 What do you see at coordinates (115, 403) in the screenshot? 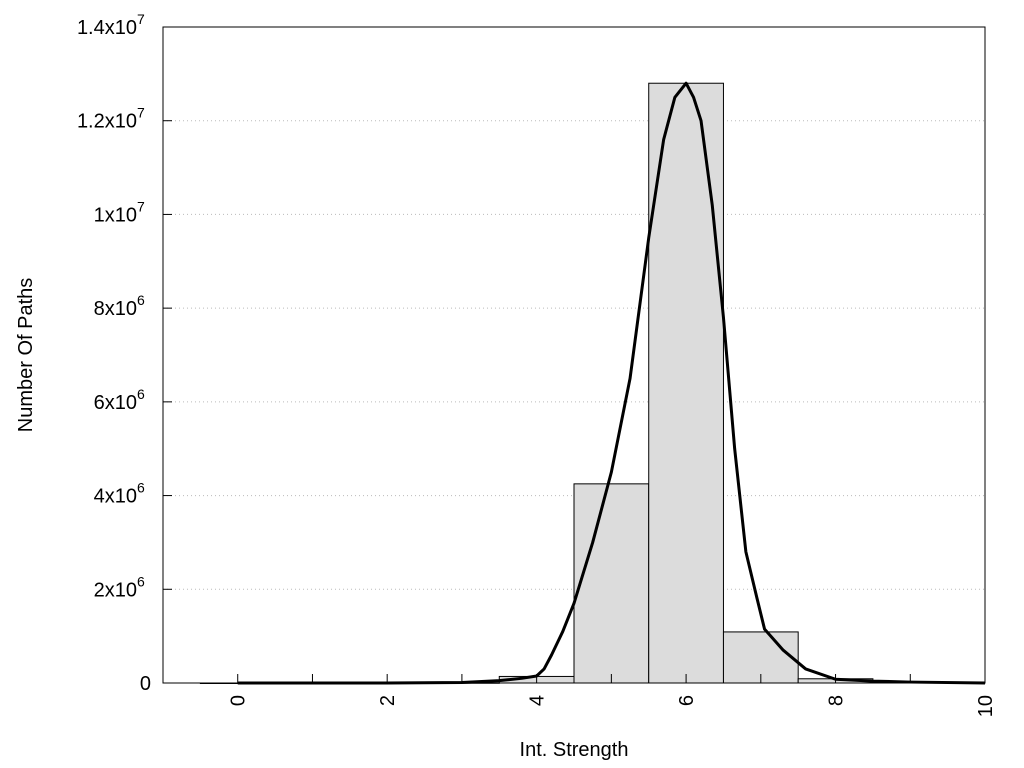
I see `y-tick-label: 6x10` at bounding box center [115, 403].